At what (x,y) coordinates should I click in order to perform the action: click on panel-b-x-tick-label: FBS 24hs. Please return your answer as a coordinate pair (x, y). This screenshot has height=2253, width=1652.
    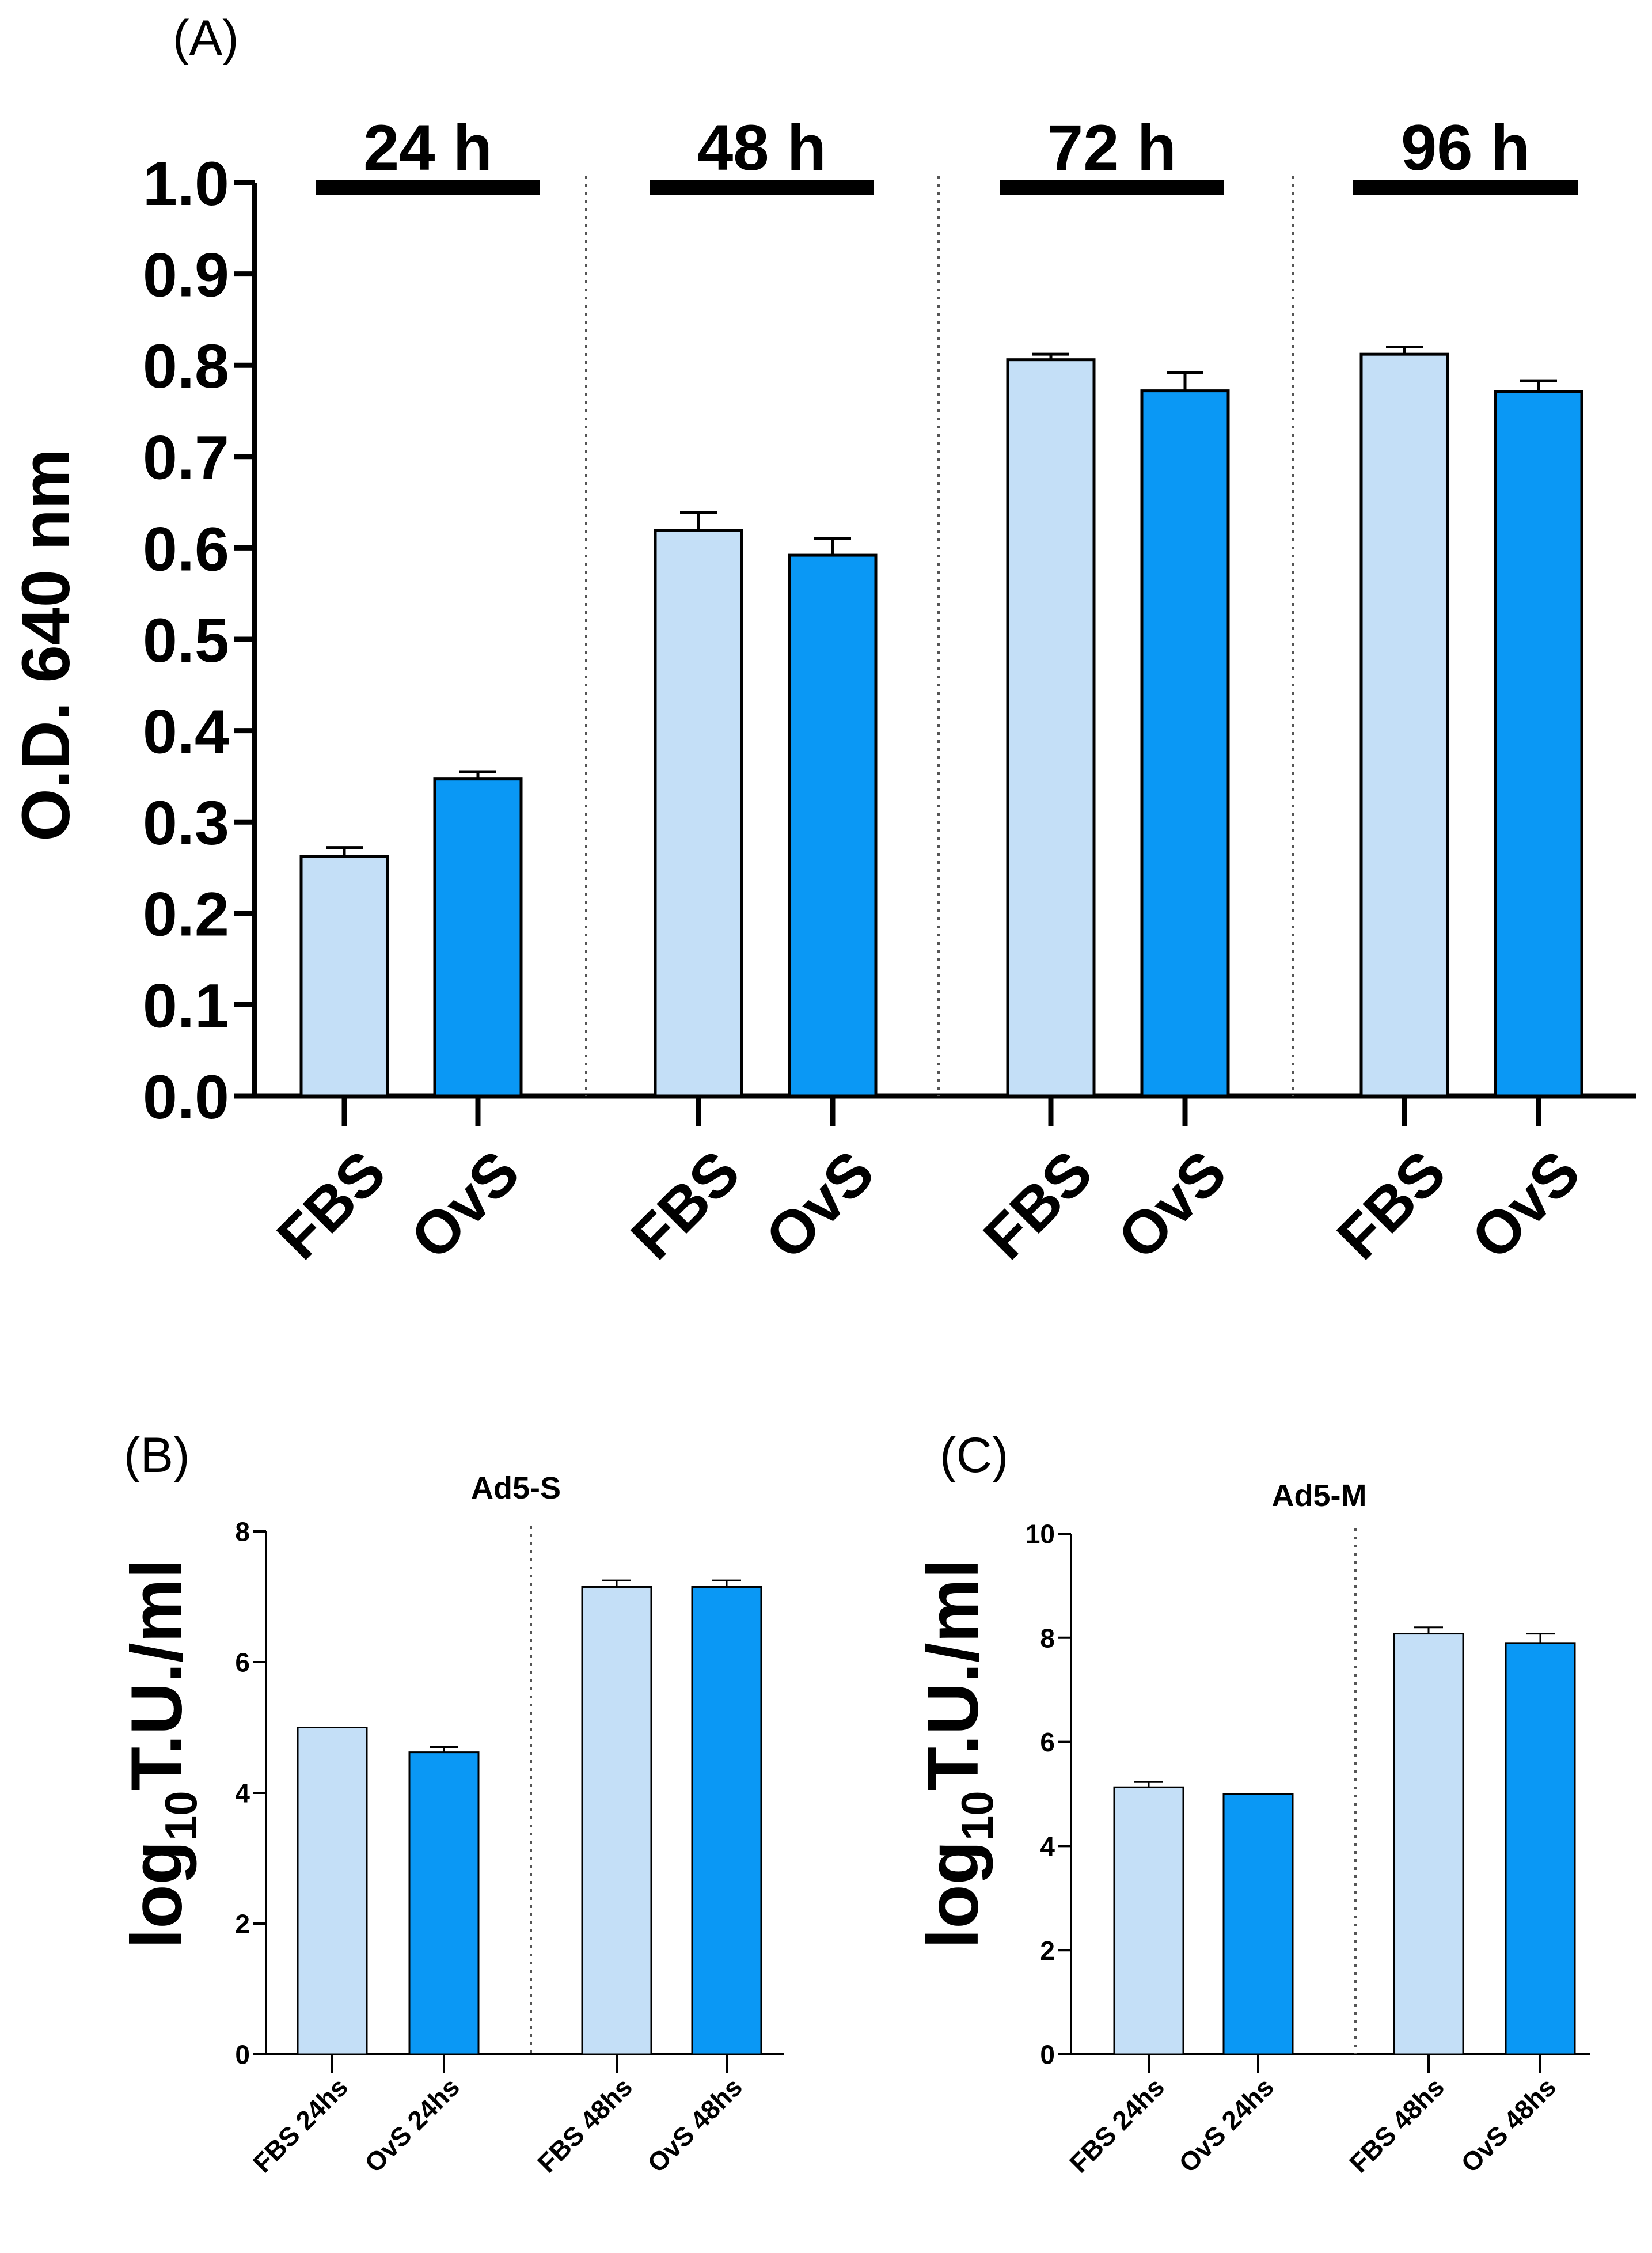
    Looking at the image, I should click on (300, 2125).